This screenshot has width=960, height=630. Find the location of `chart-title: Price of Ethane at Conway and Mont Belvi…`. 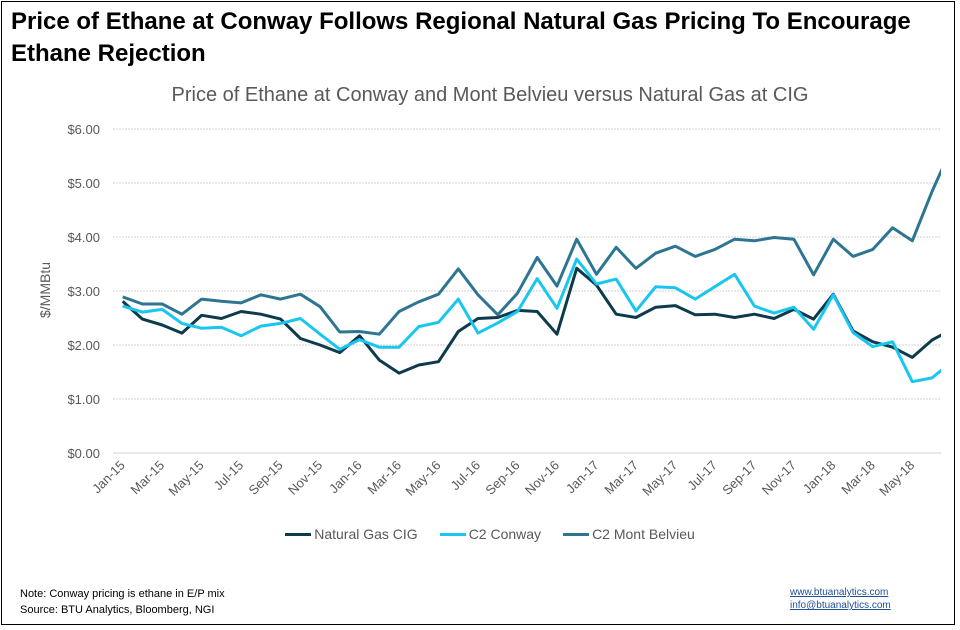

chart-title: Price of Ethane at Conway and Mont Belvi… is located at coordinates (490, 95).